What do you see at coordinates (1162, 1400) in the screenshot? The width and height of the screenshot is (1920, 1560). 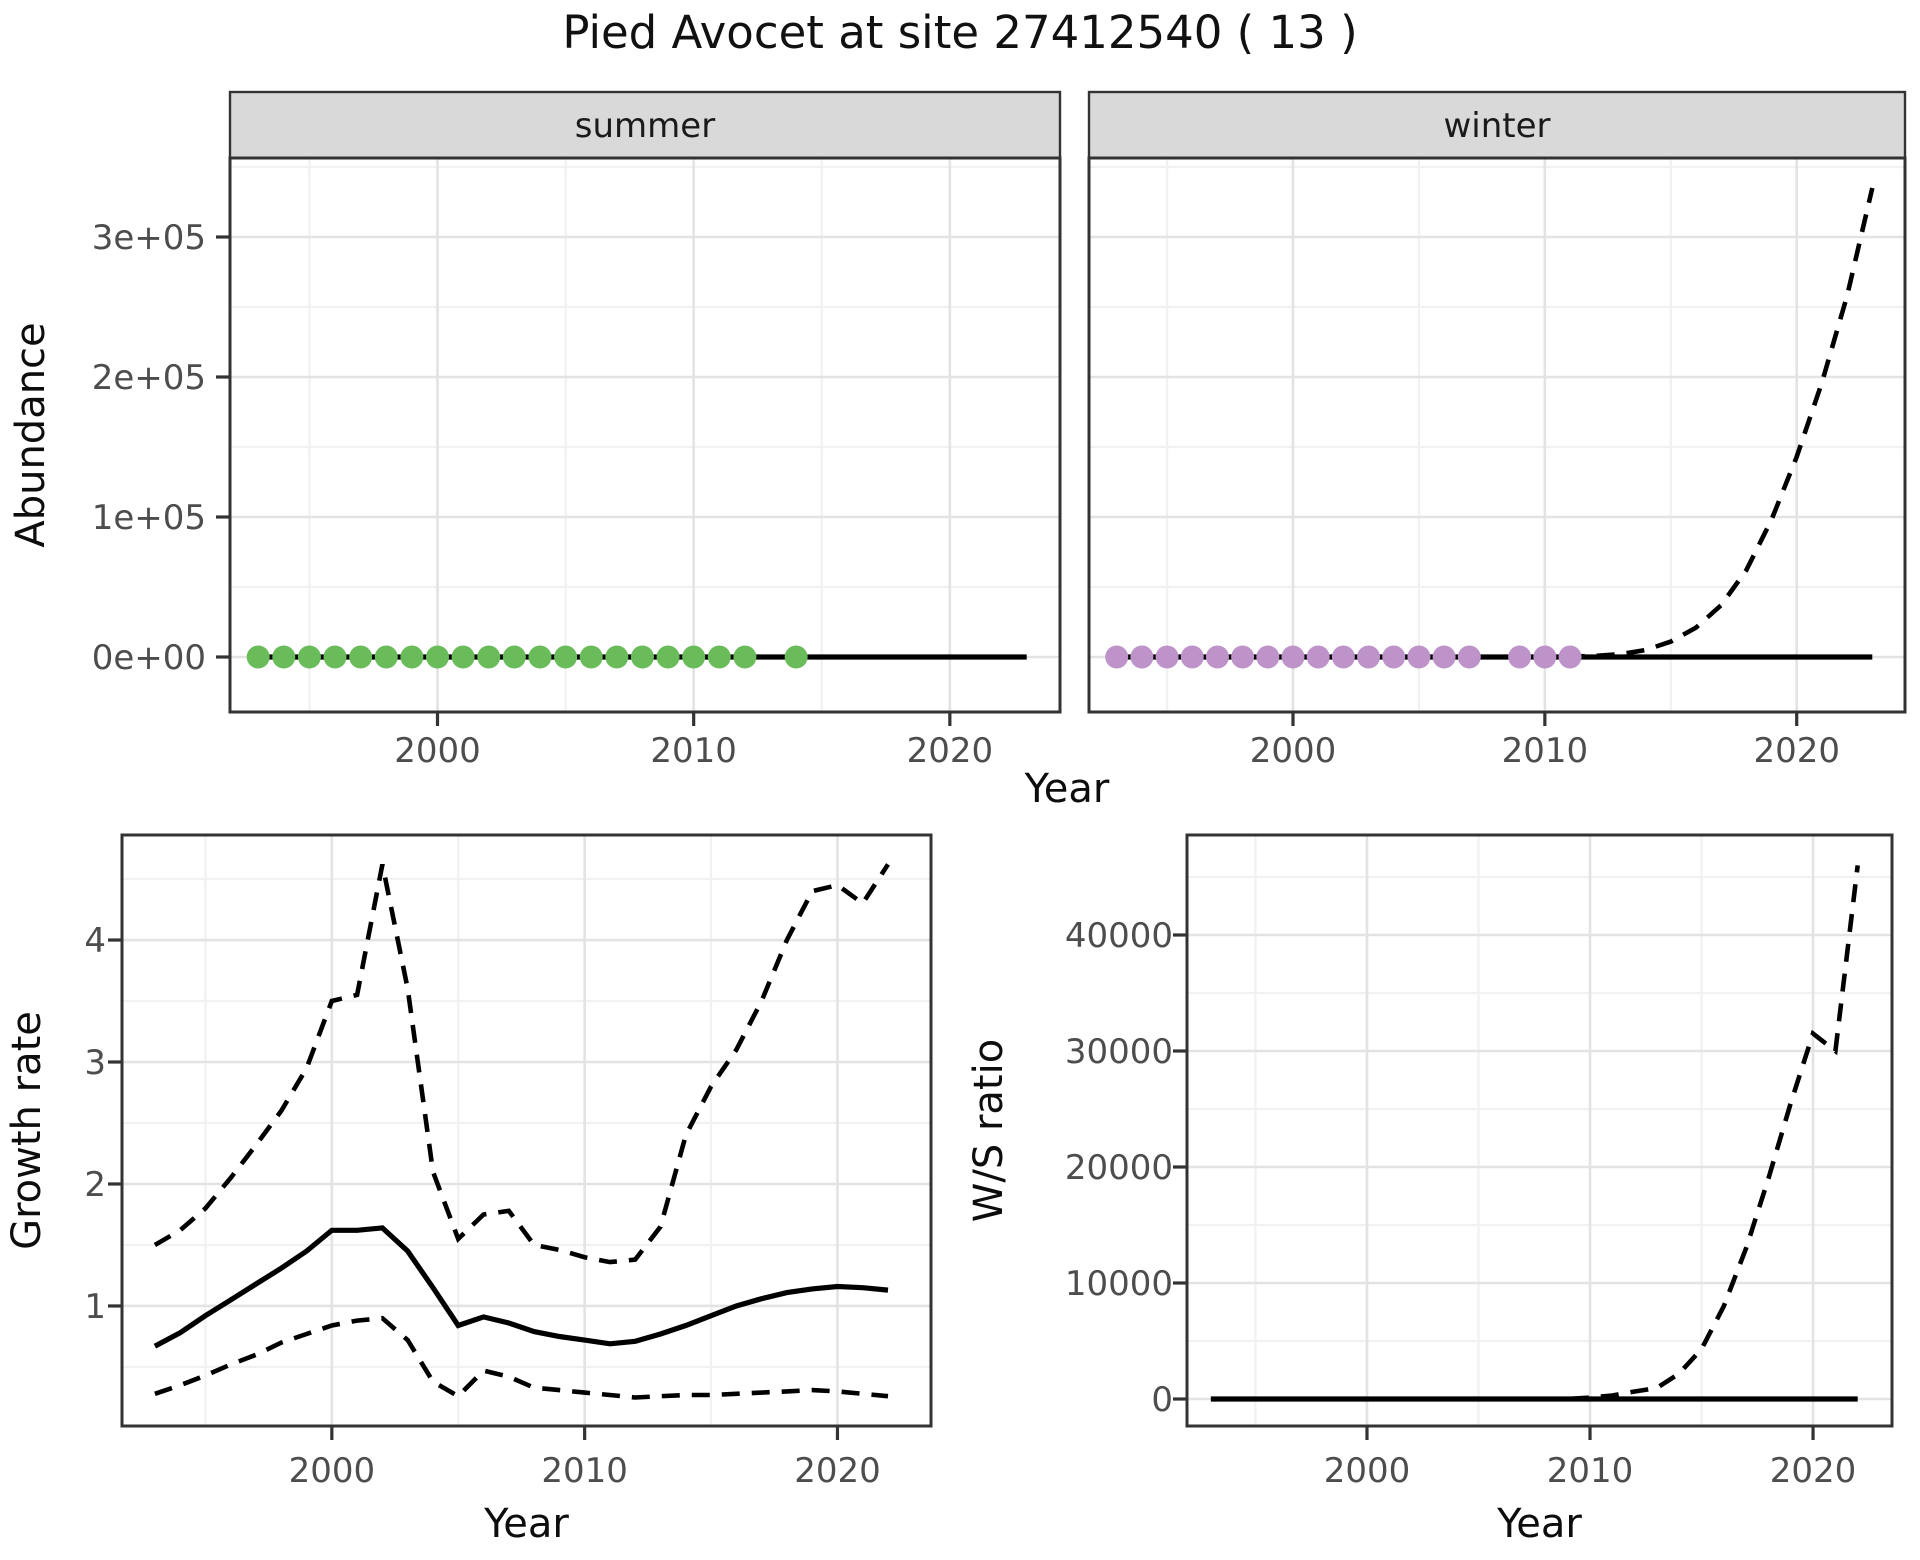 I see `y-tick-label: 0` at bounding box center [1162, 1400].